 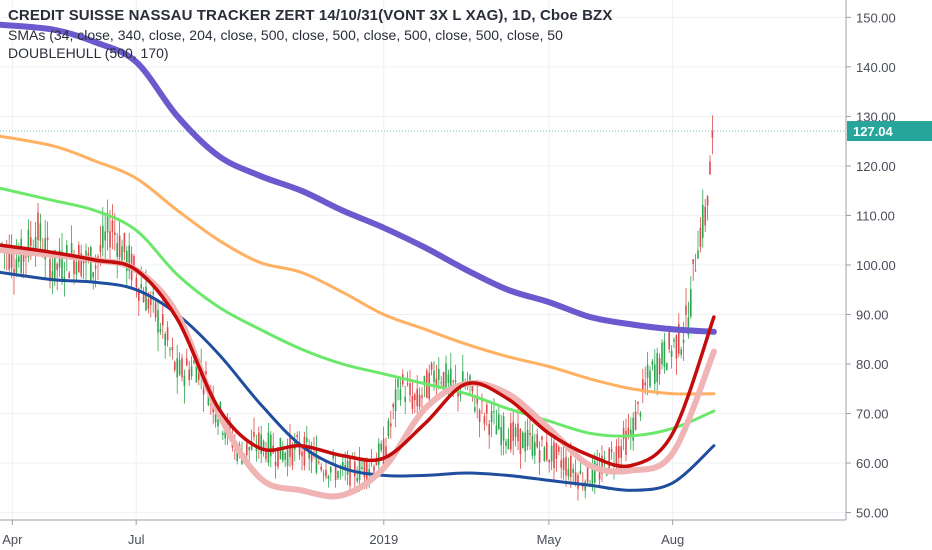 What do you see at coordinates (876, 116) in the screenshot?
I see `price-tick-label: 130.00` at bounding box center [876, 116].